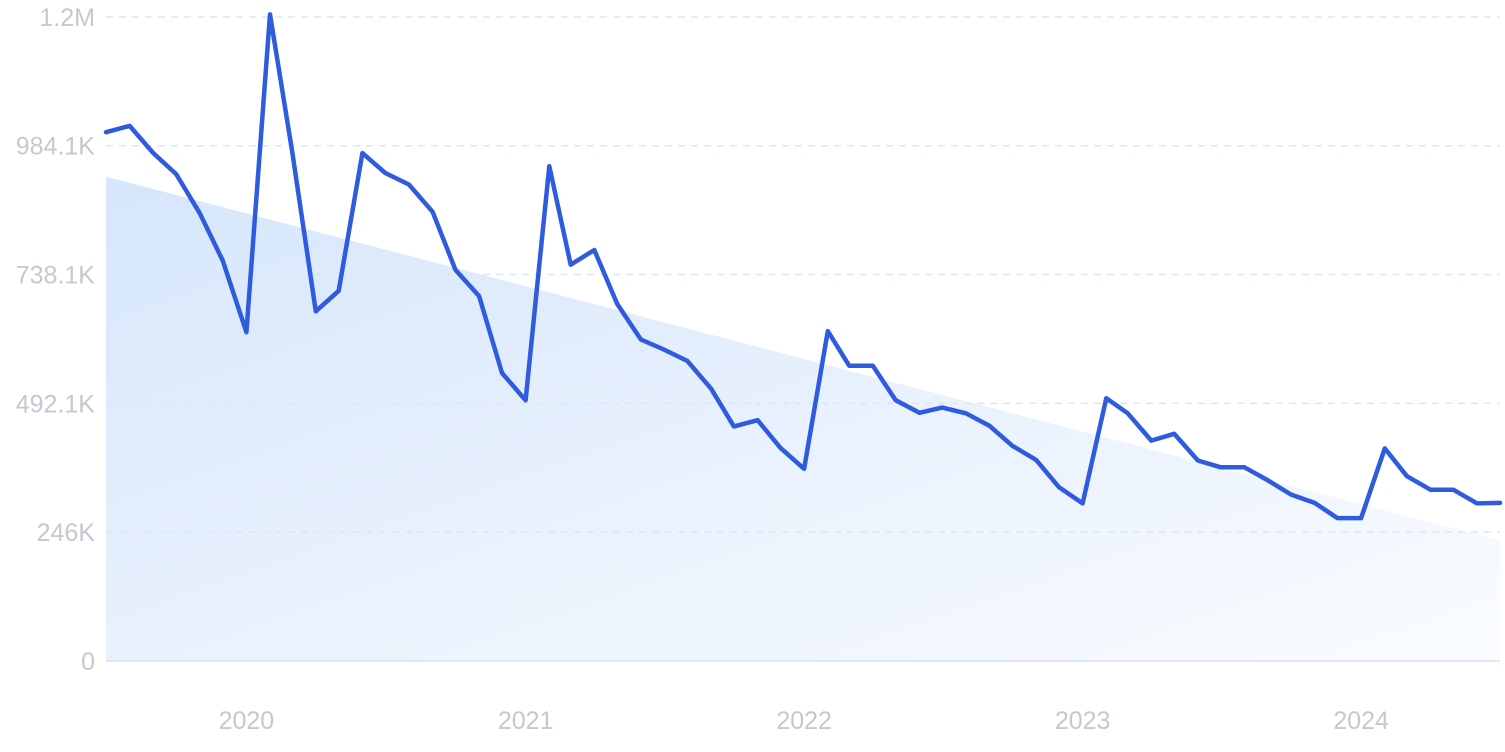  What do you see at coordinates (1083, 721) in the screenshot?
I see `x-tick-label-3: 2023` at bounding box center [1083, 721].